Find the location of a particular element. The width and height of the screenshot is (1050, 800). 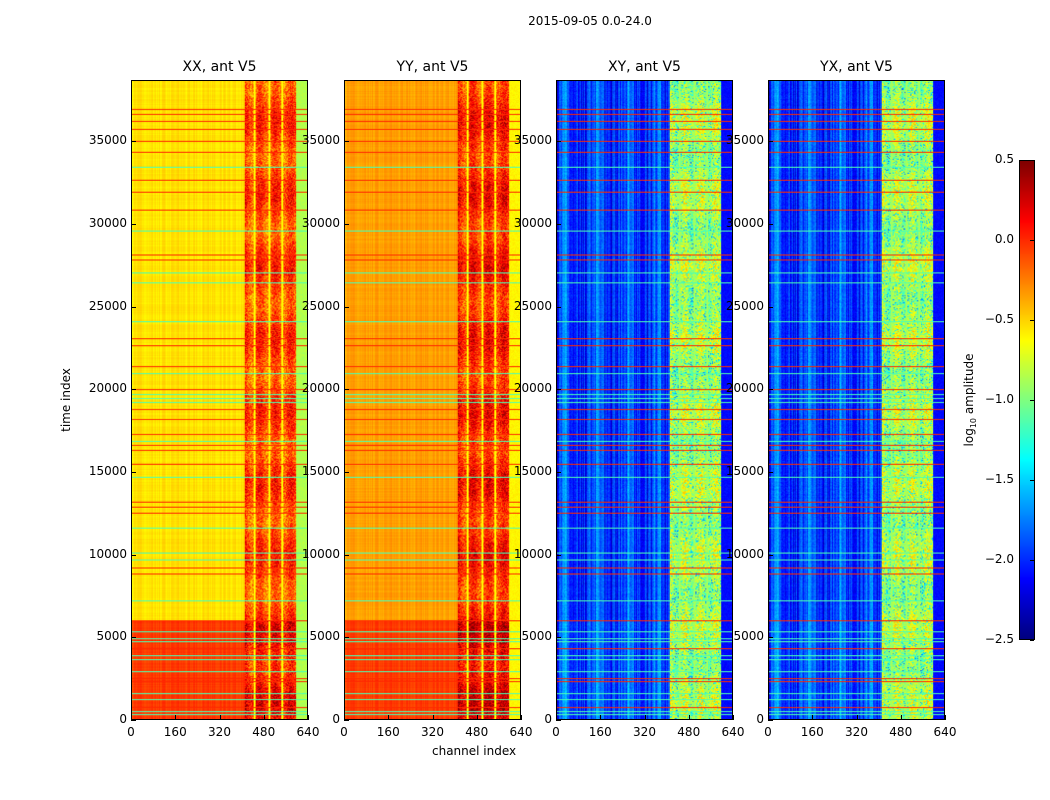

colorbar is located at coordinates (1027, 400).